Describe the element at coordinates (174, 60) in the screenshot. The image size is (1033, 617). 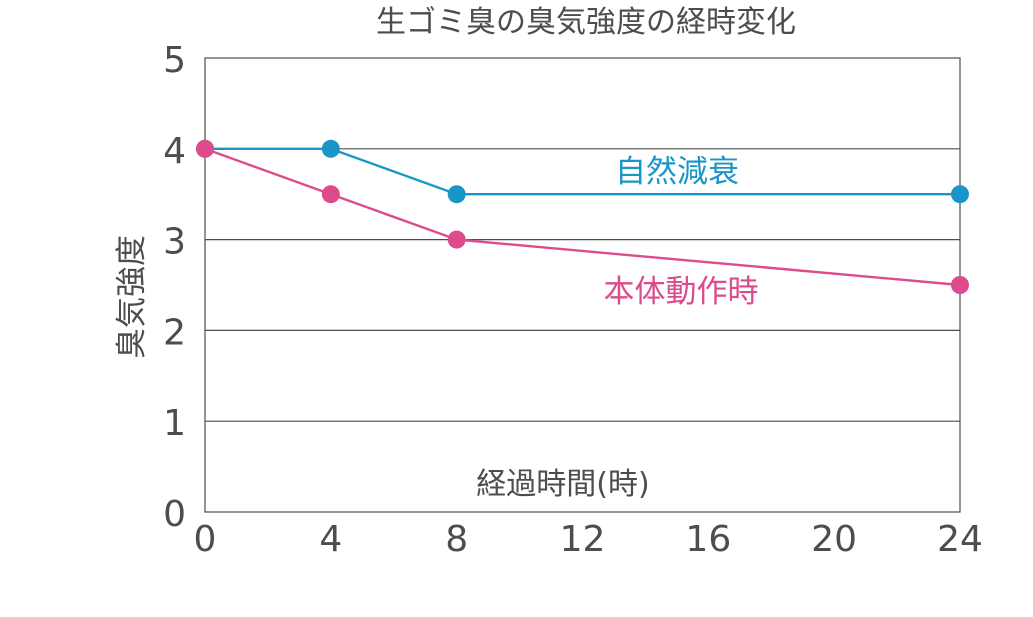
I see `y-tick-label: 5` at that location.